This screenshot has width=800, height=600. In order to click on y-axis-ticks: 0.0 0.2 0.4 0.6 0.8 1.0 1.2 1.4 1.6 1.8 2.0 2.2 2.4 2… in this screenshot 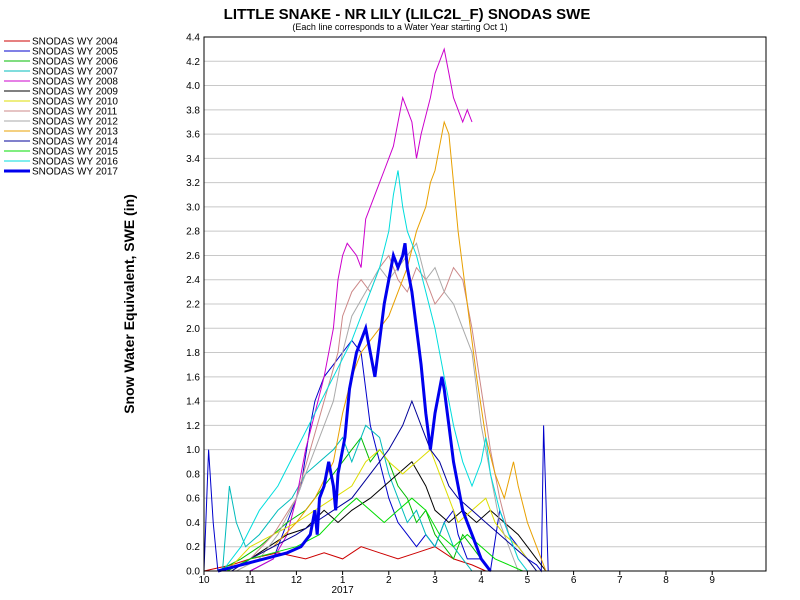, I will do `click(193, 305)`.